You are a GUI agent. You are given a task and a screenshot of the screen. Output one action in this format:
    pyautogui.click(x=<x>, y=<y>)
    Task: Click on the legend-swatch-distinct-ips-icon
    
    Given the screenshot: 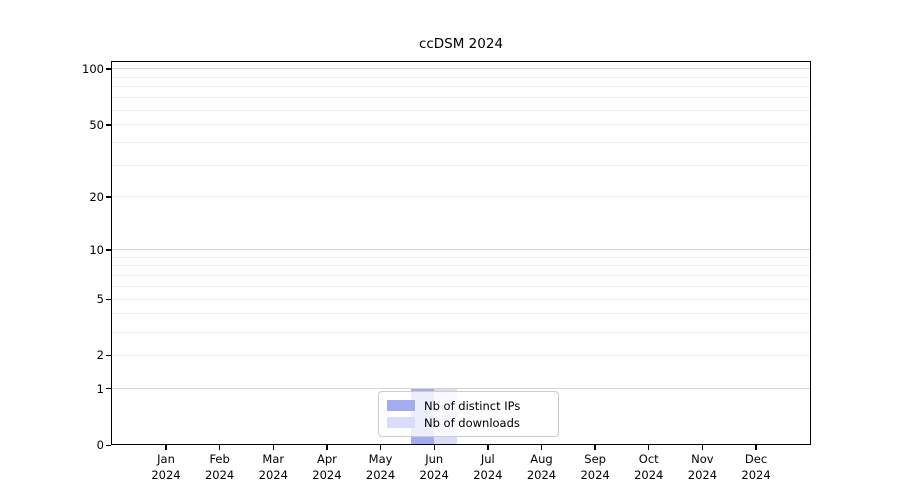 What is the action you would take?
    pyautogui.click(x=401, y=405)
    